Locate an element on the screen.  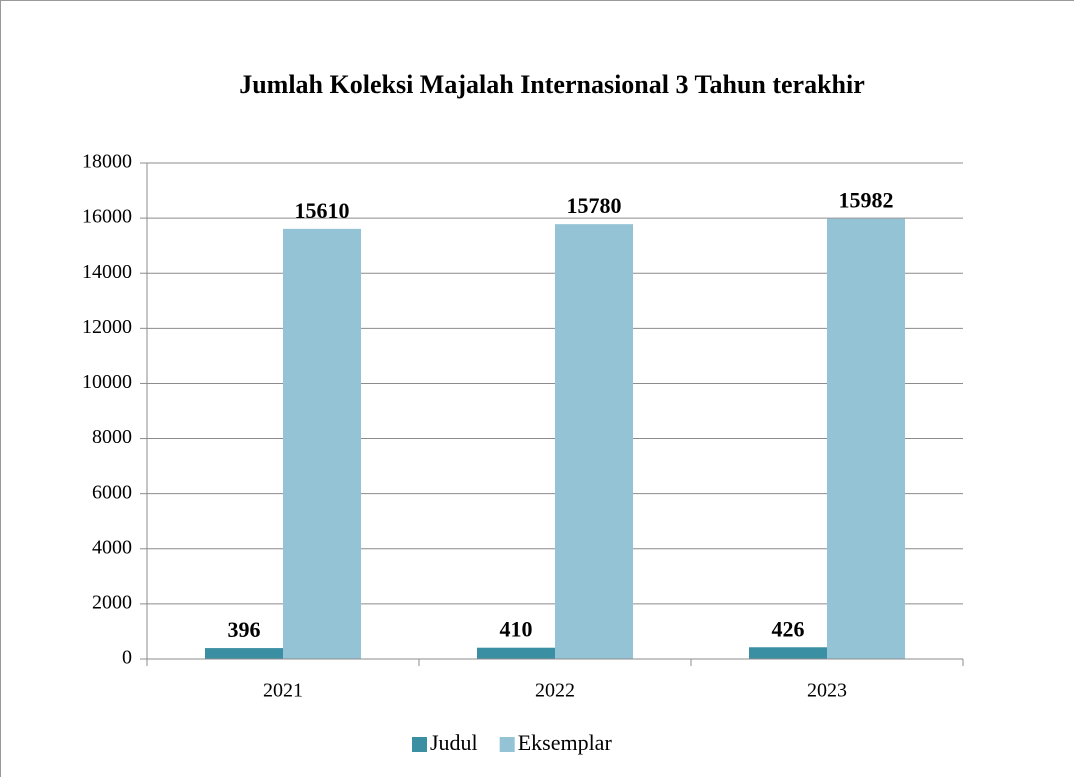
y-tick-label: 18000 is located at coordinates (107, 162).